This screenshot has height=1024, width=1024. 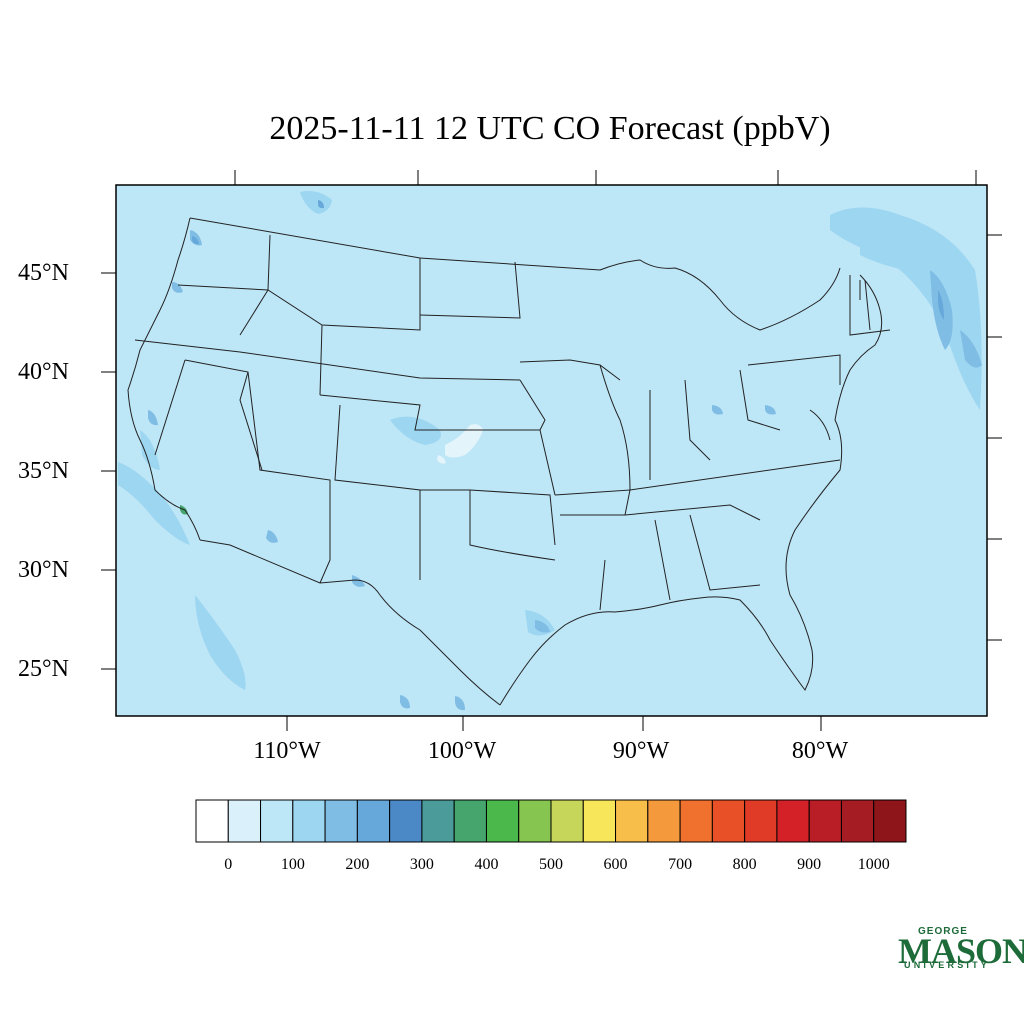 I want to click on colorbar-tick-label: 900, so click(x=809, y=864).